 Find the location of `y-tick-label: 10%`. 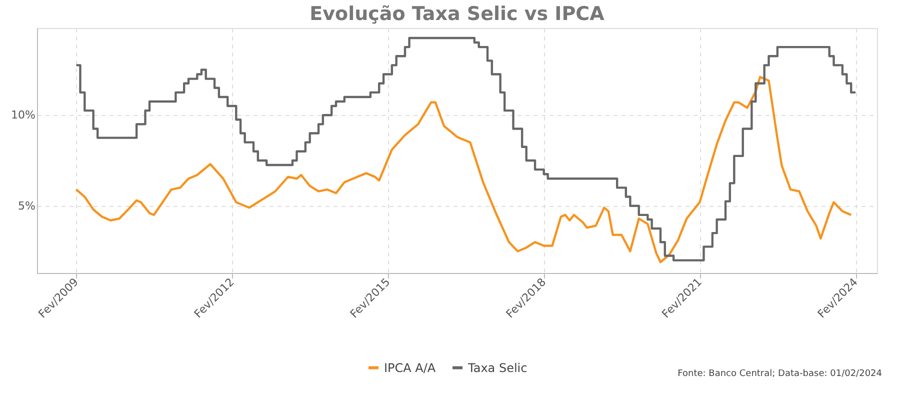

y-tick-label: 10% is located at coordinates (23, 115).